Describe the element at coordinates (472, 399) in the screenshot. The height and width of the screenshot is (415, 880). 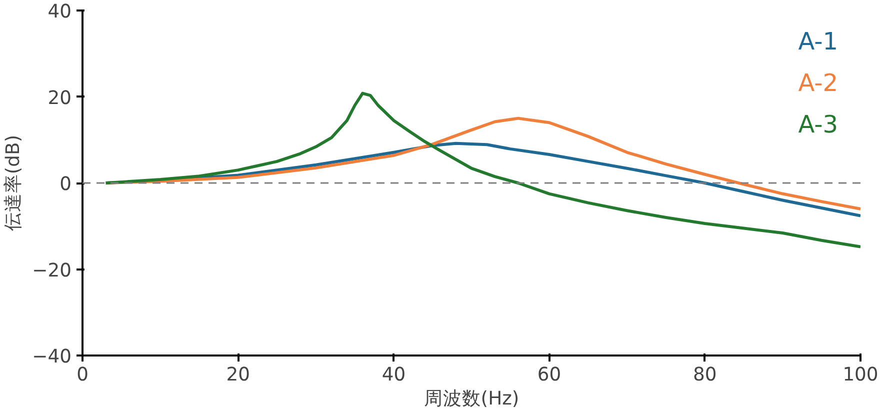
I see `x-axis-title: 周波数(Hz)` at that location.